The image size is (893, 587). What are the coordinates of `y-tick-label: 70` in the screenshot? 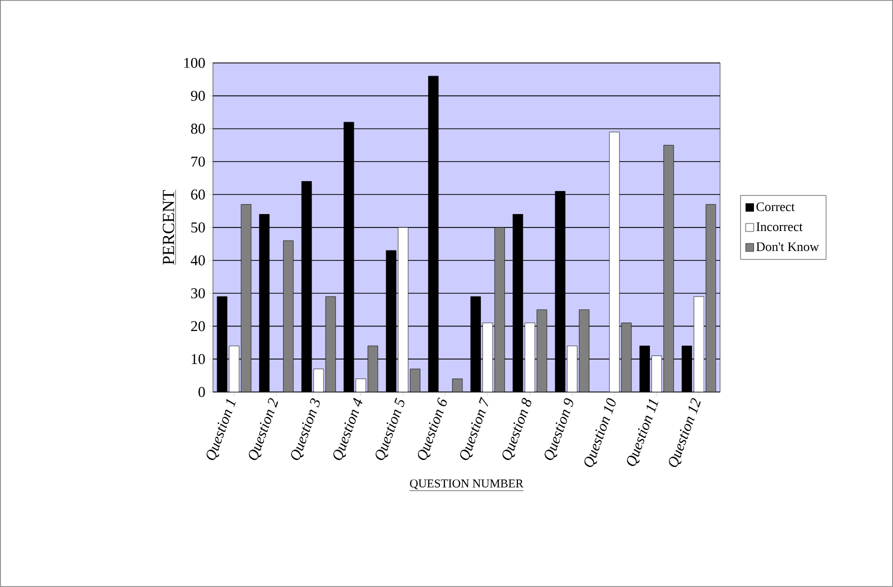 It's located at (198, 161).